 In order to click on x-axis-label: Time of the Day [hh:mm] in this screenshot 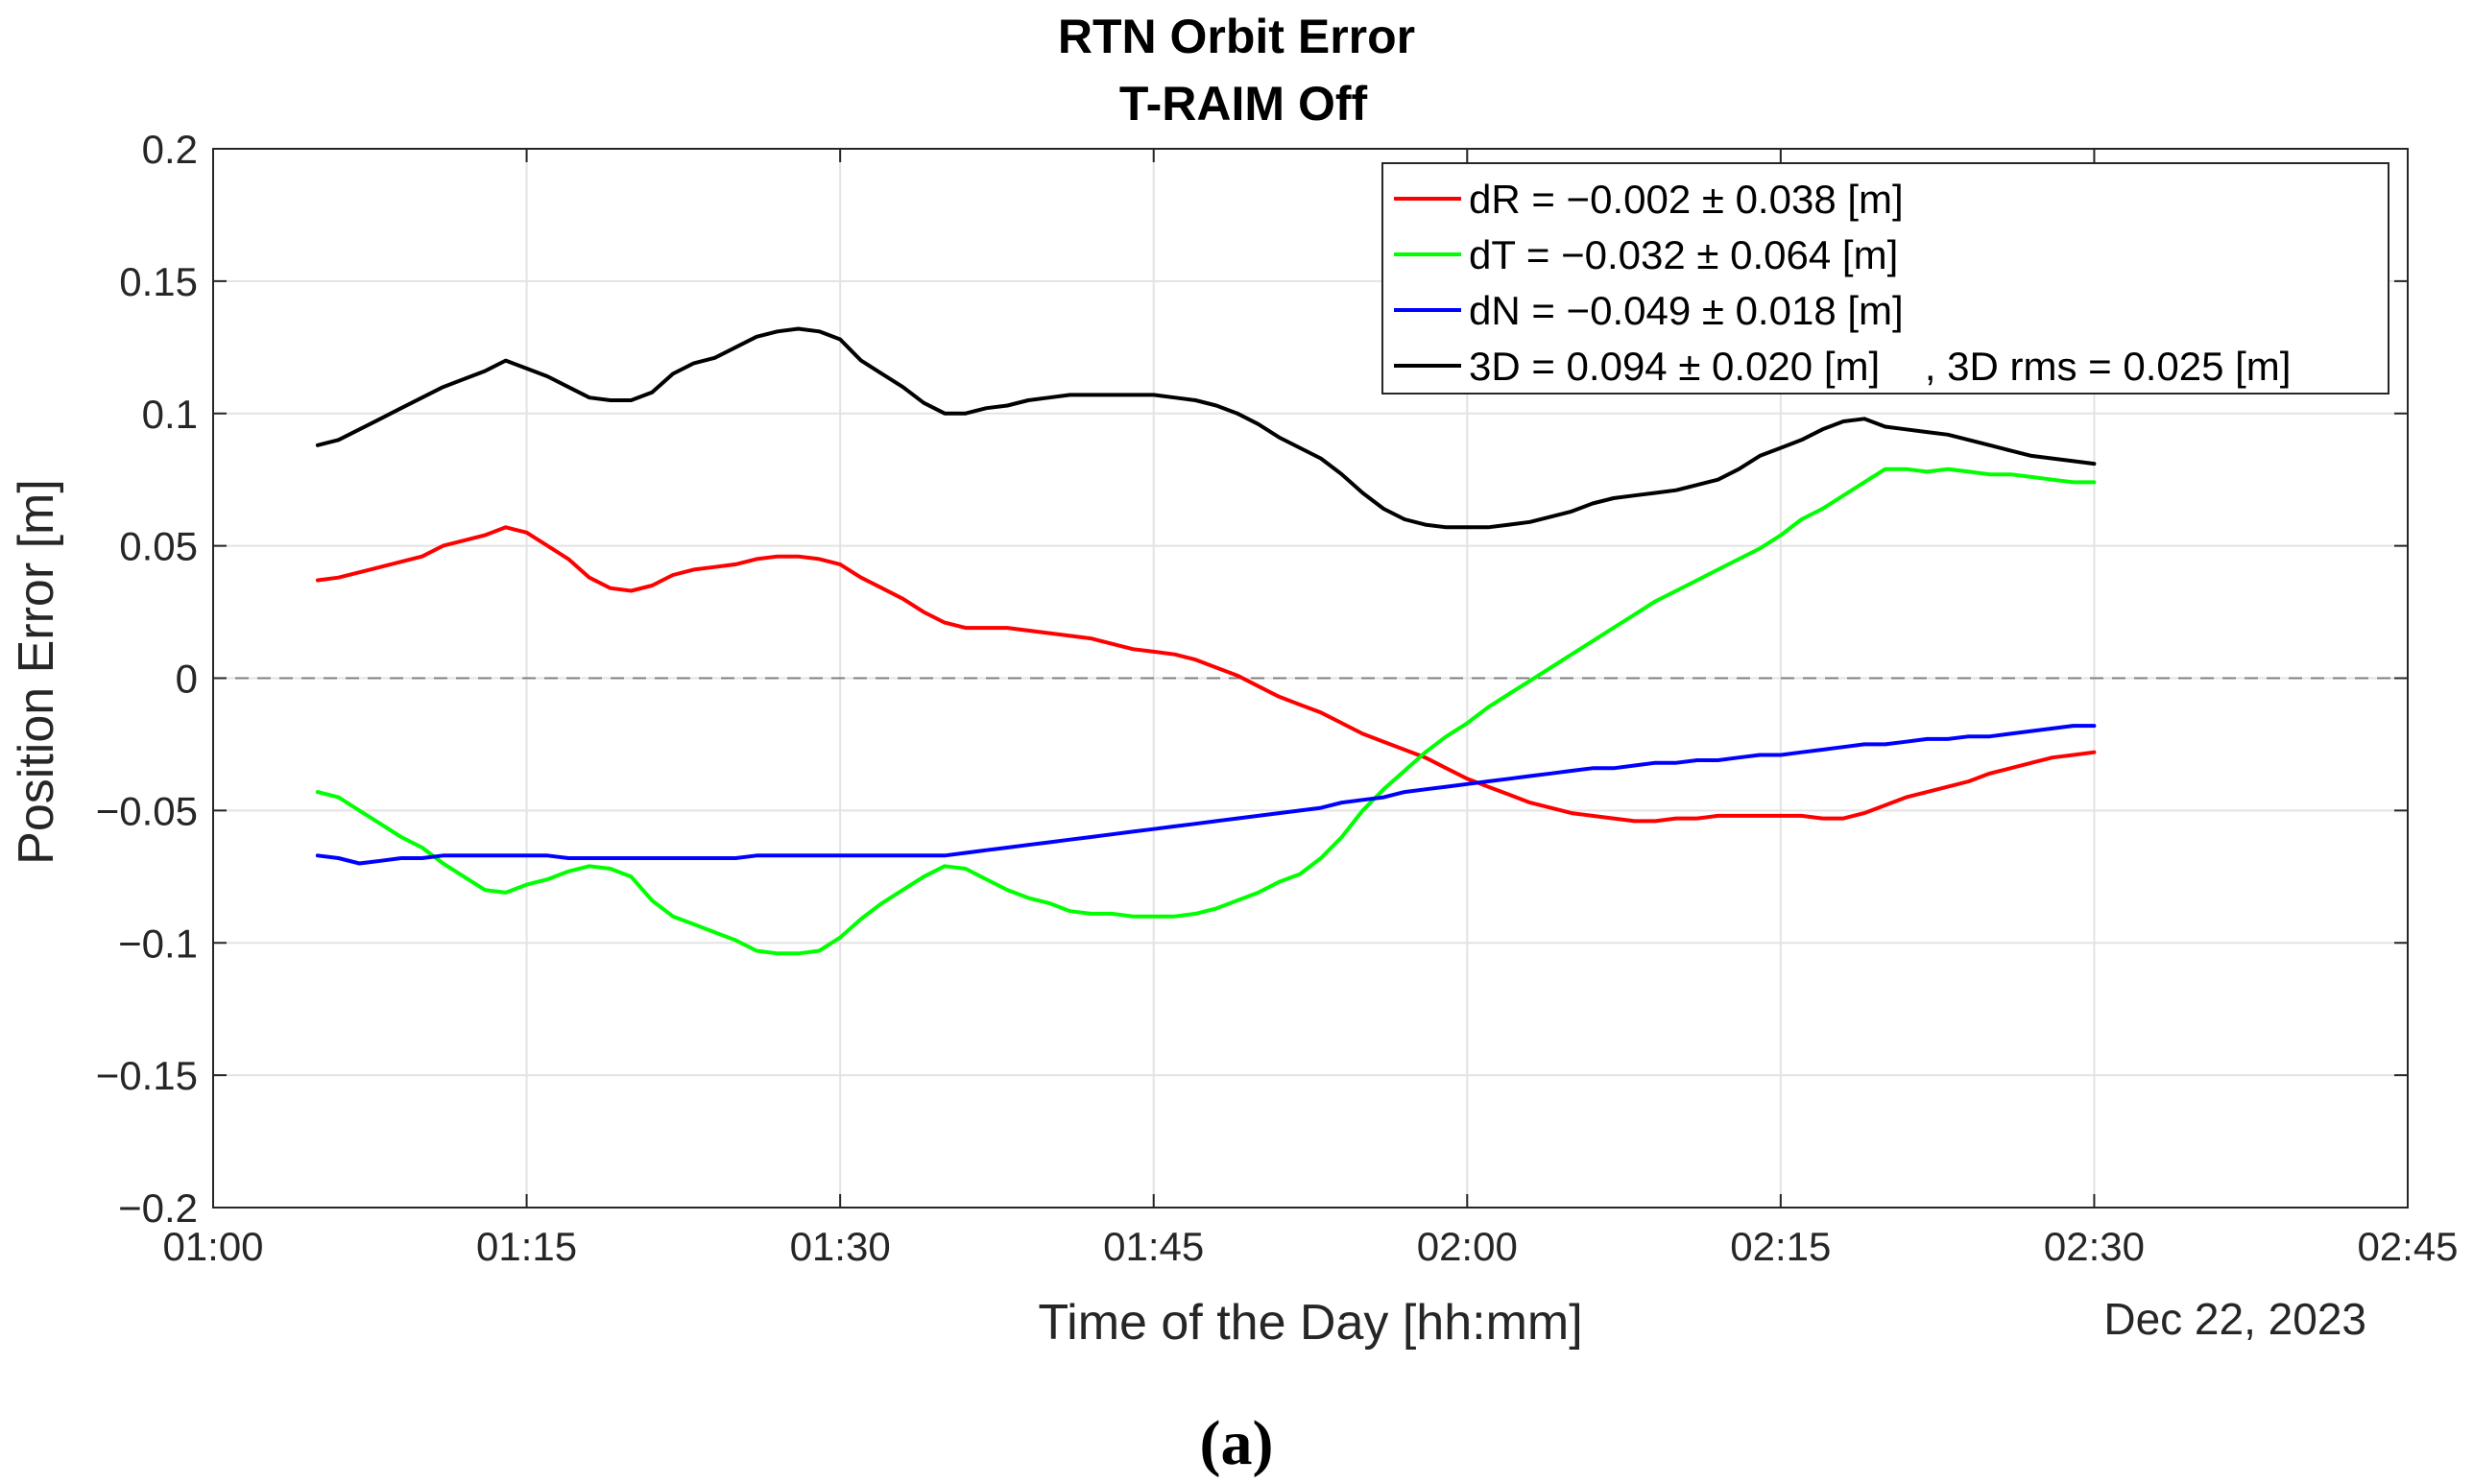, I will do `click(1310, 1323)`.